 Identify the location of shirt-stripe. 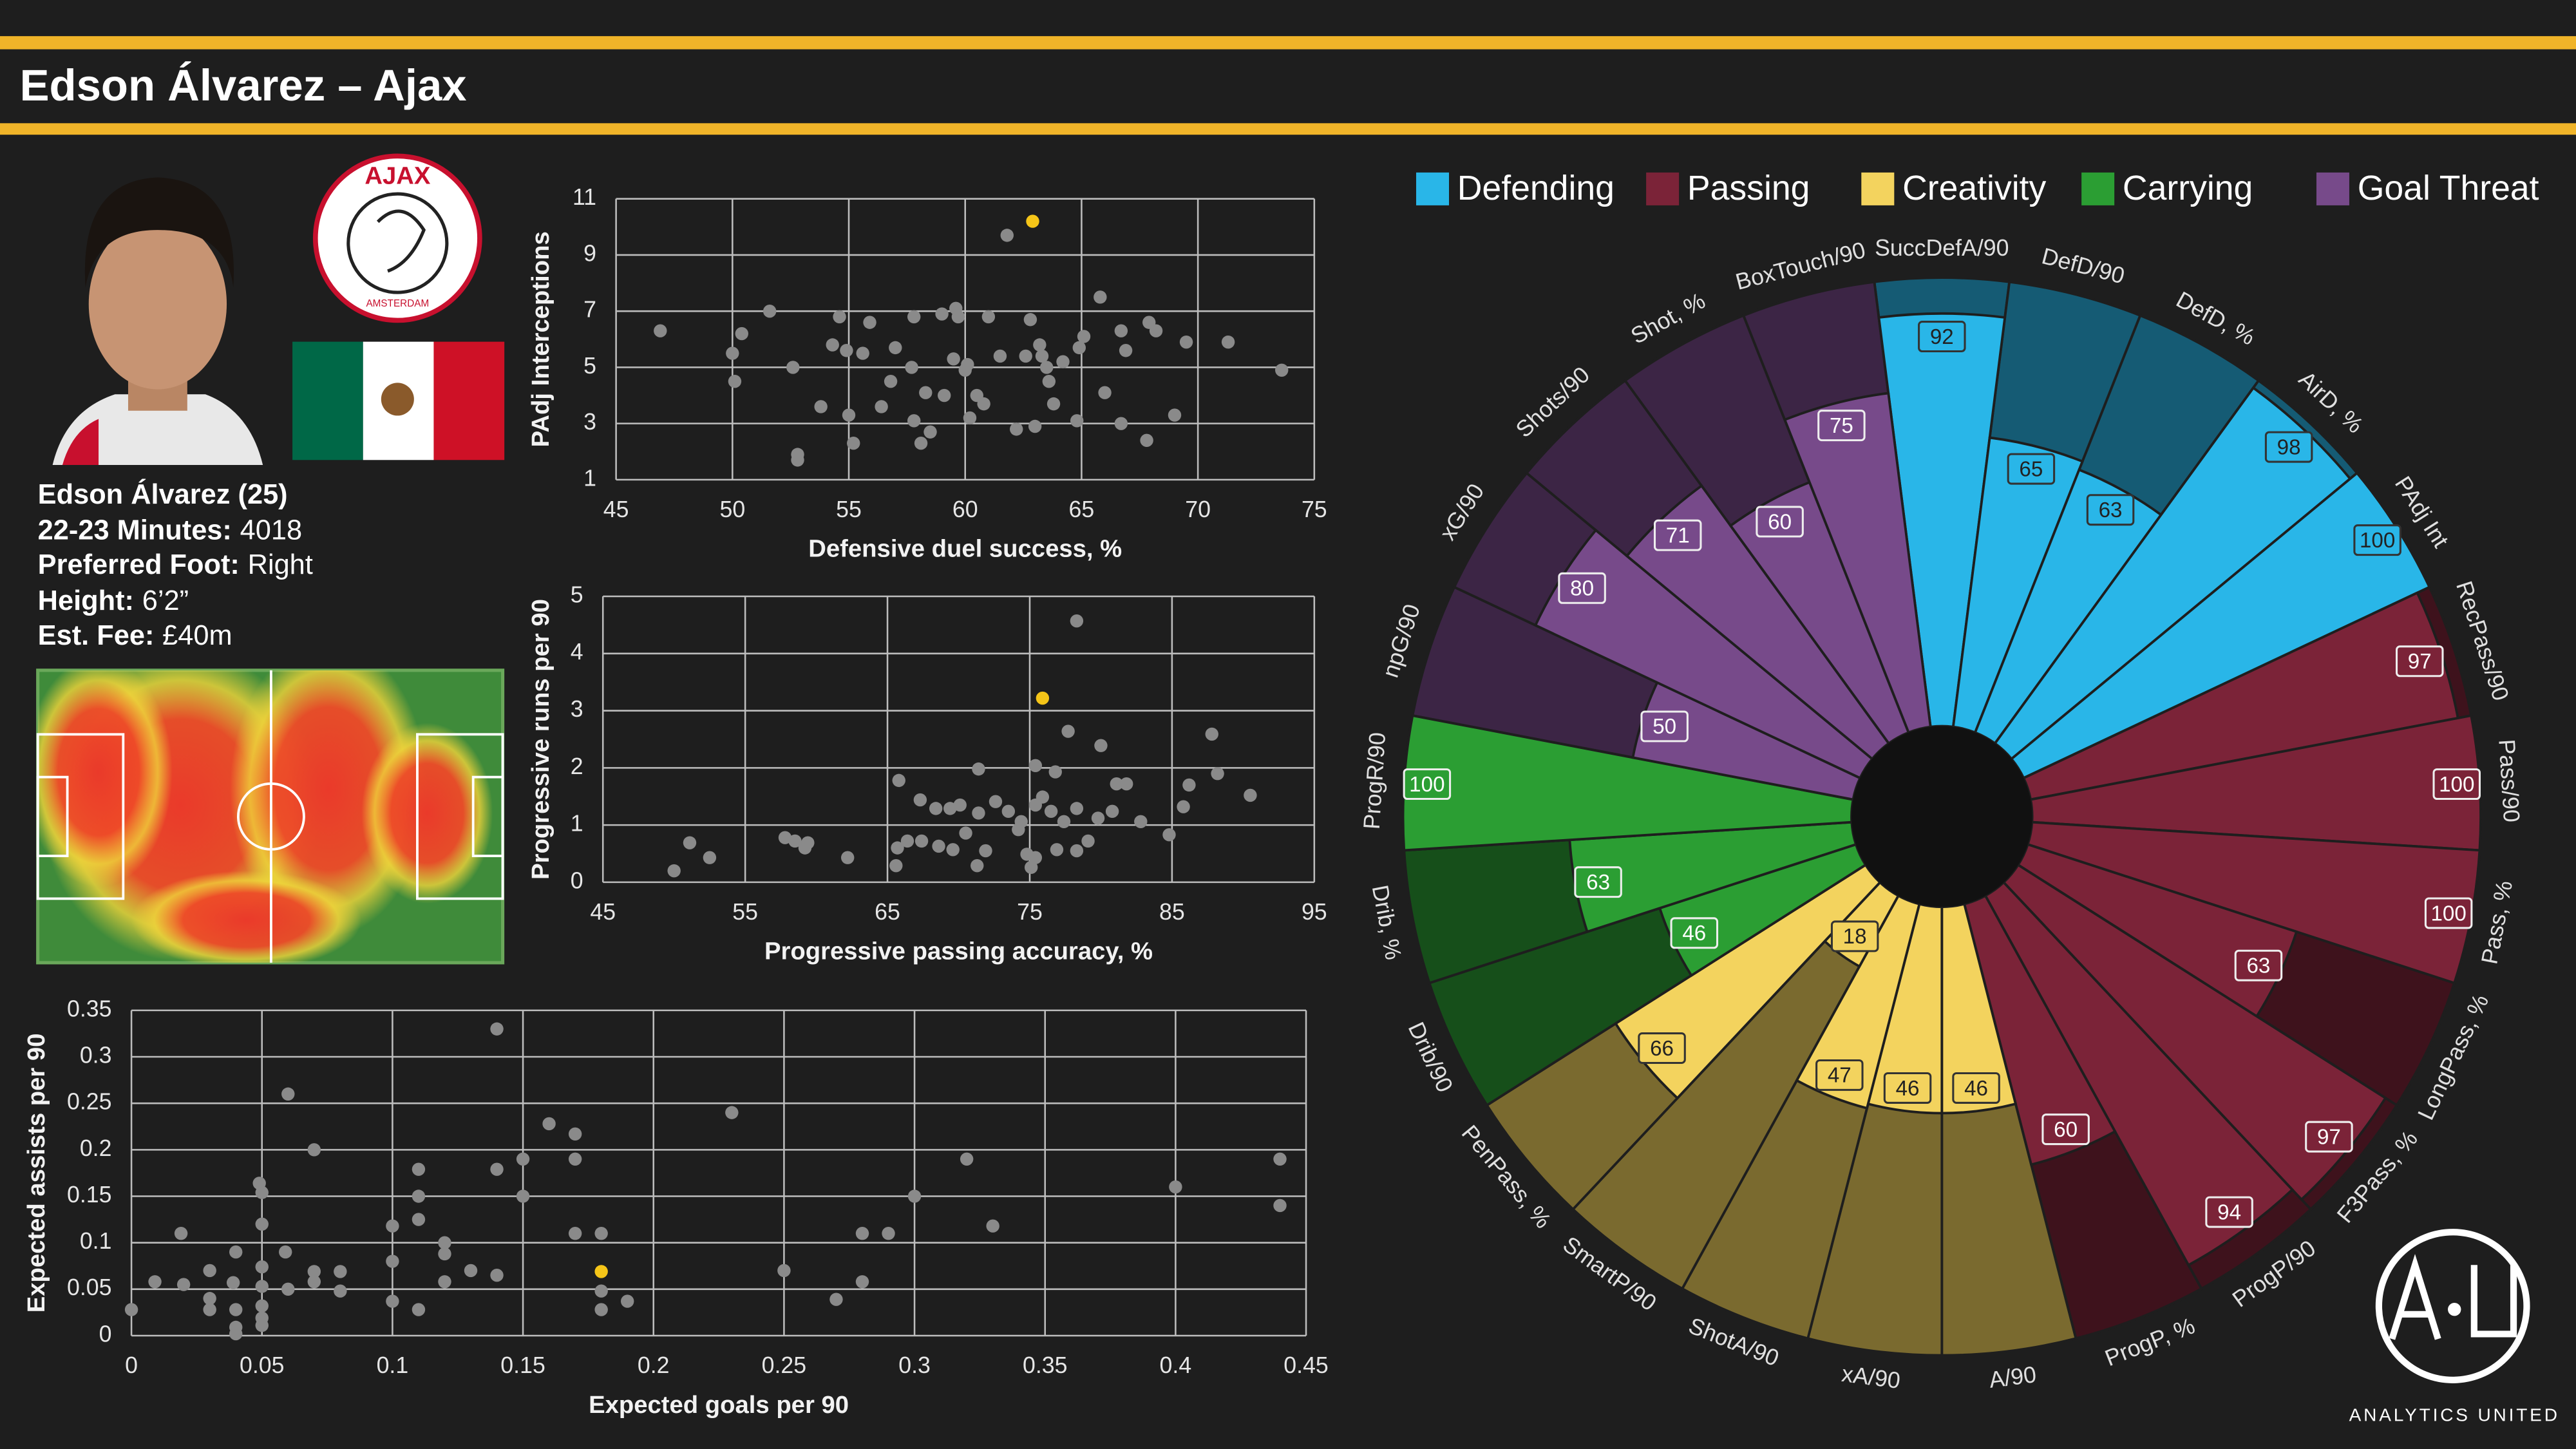
(80, 442).